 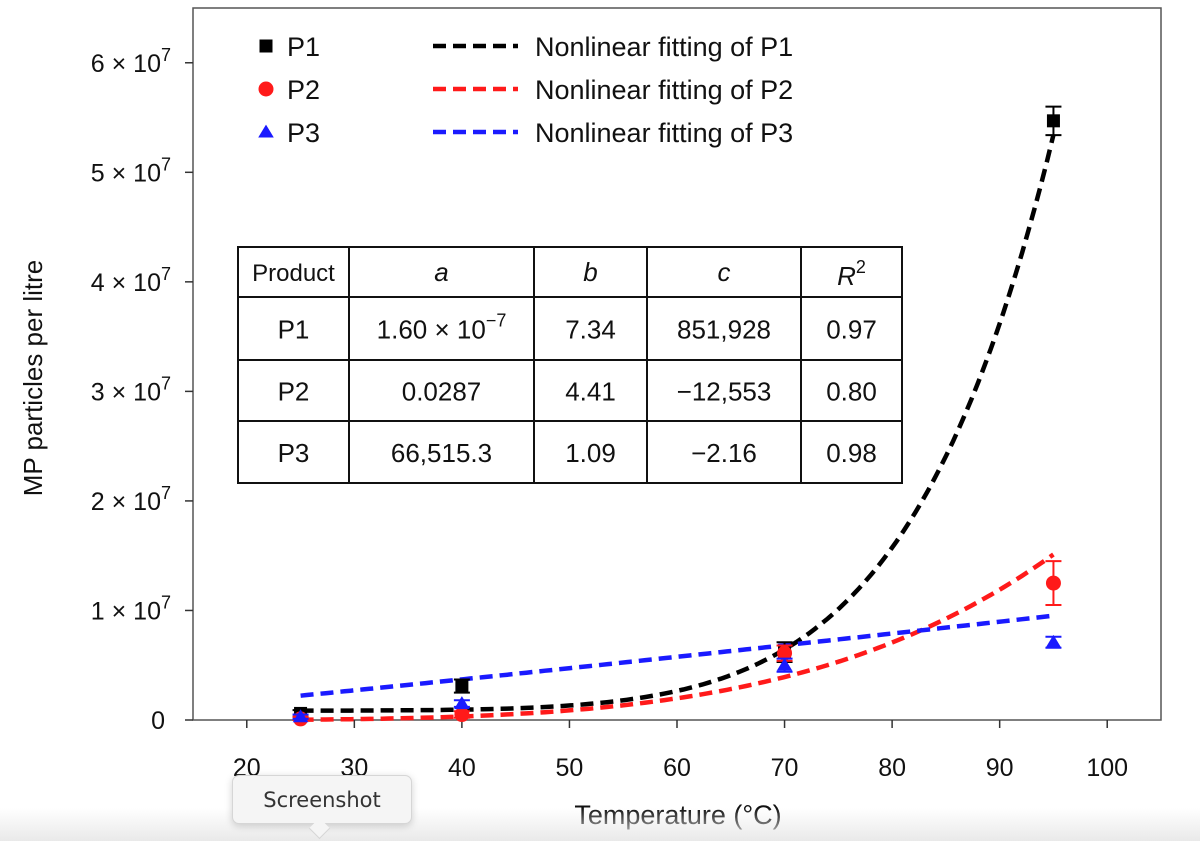 I want to click on y-tick-label-4-mantissa: 4 × 10, so click(x=126, y=283).